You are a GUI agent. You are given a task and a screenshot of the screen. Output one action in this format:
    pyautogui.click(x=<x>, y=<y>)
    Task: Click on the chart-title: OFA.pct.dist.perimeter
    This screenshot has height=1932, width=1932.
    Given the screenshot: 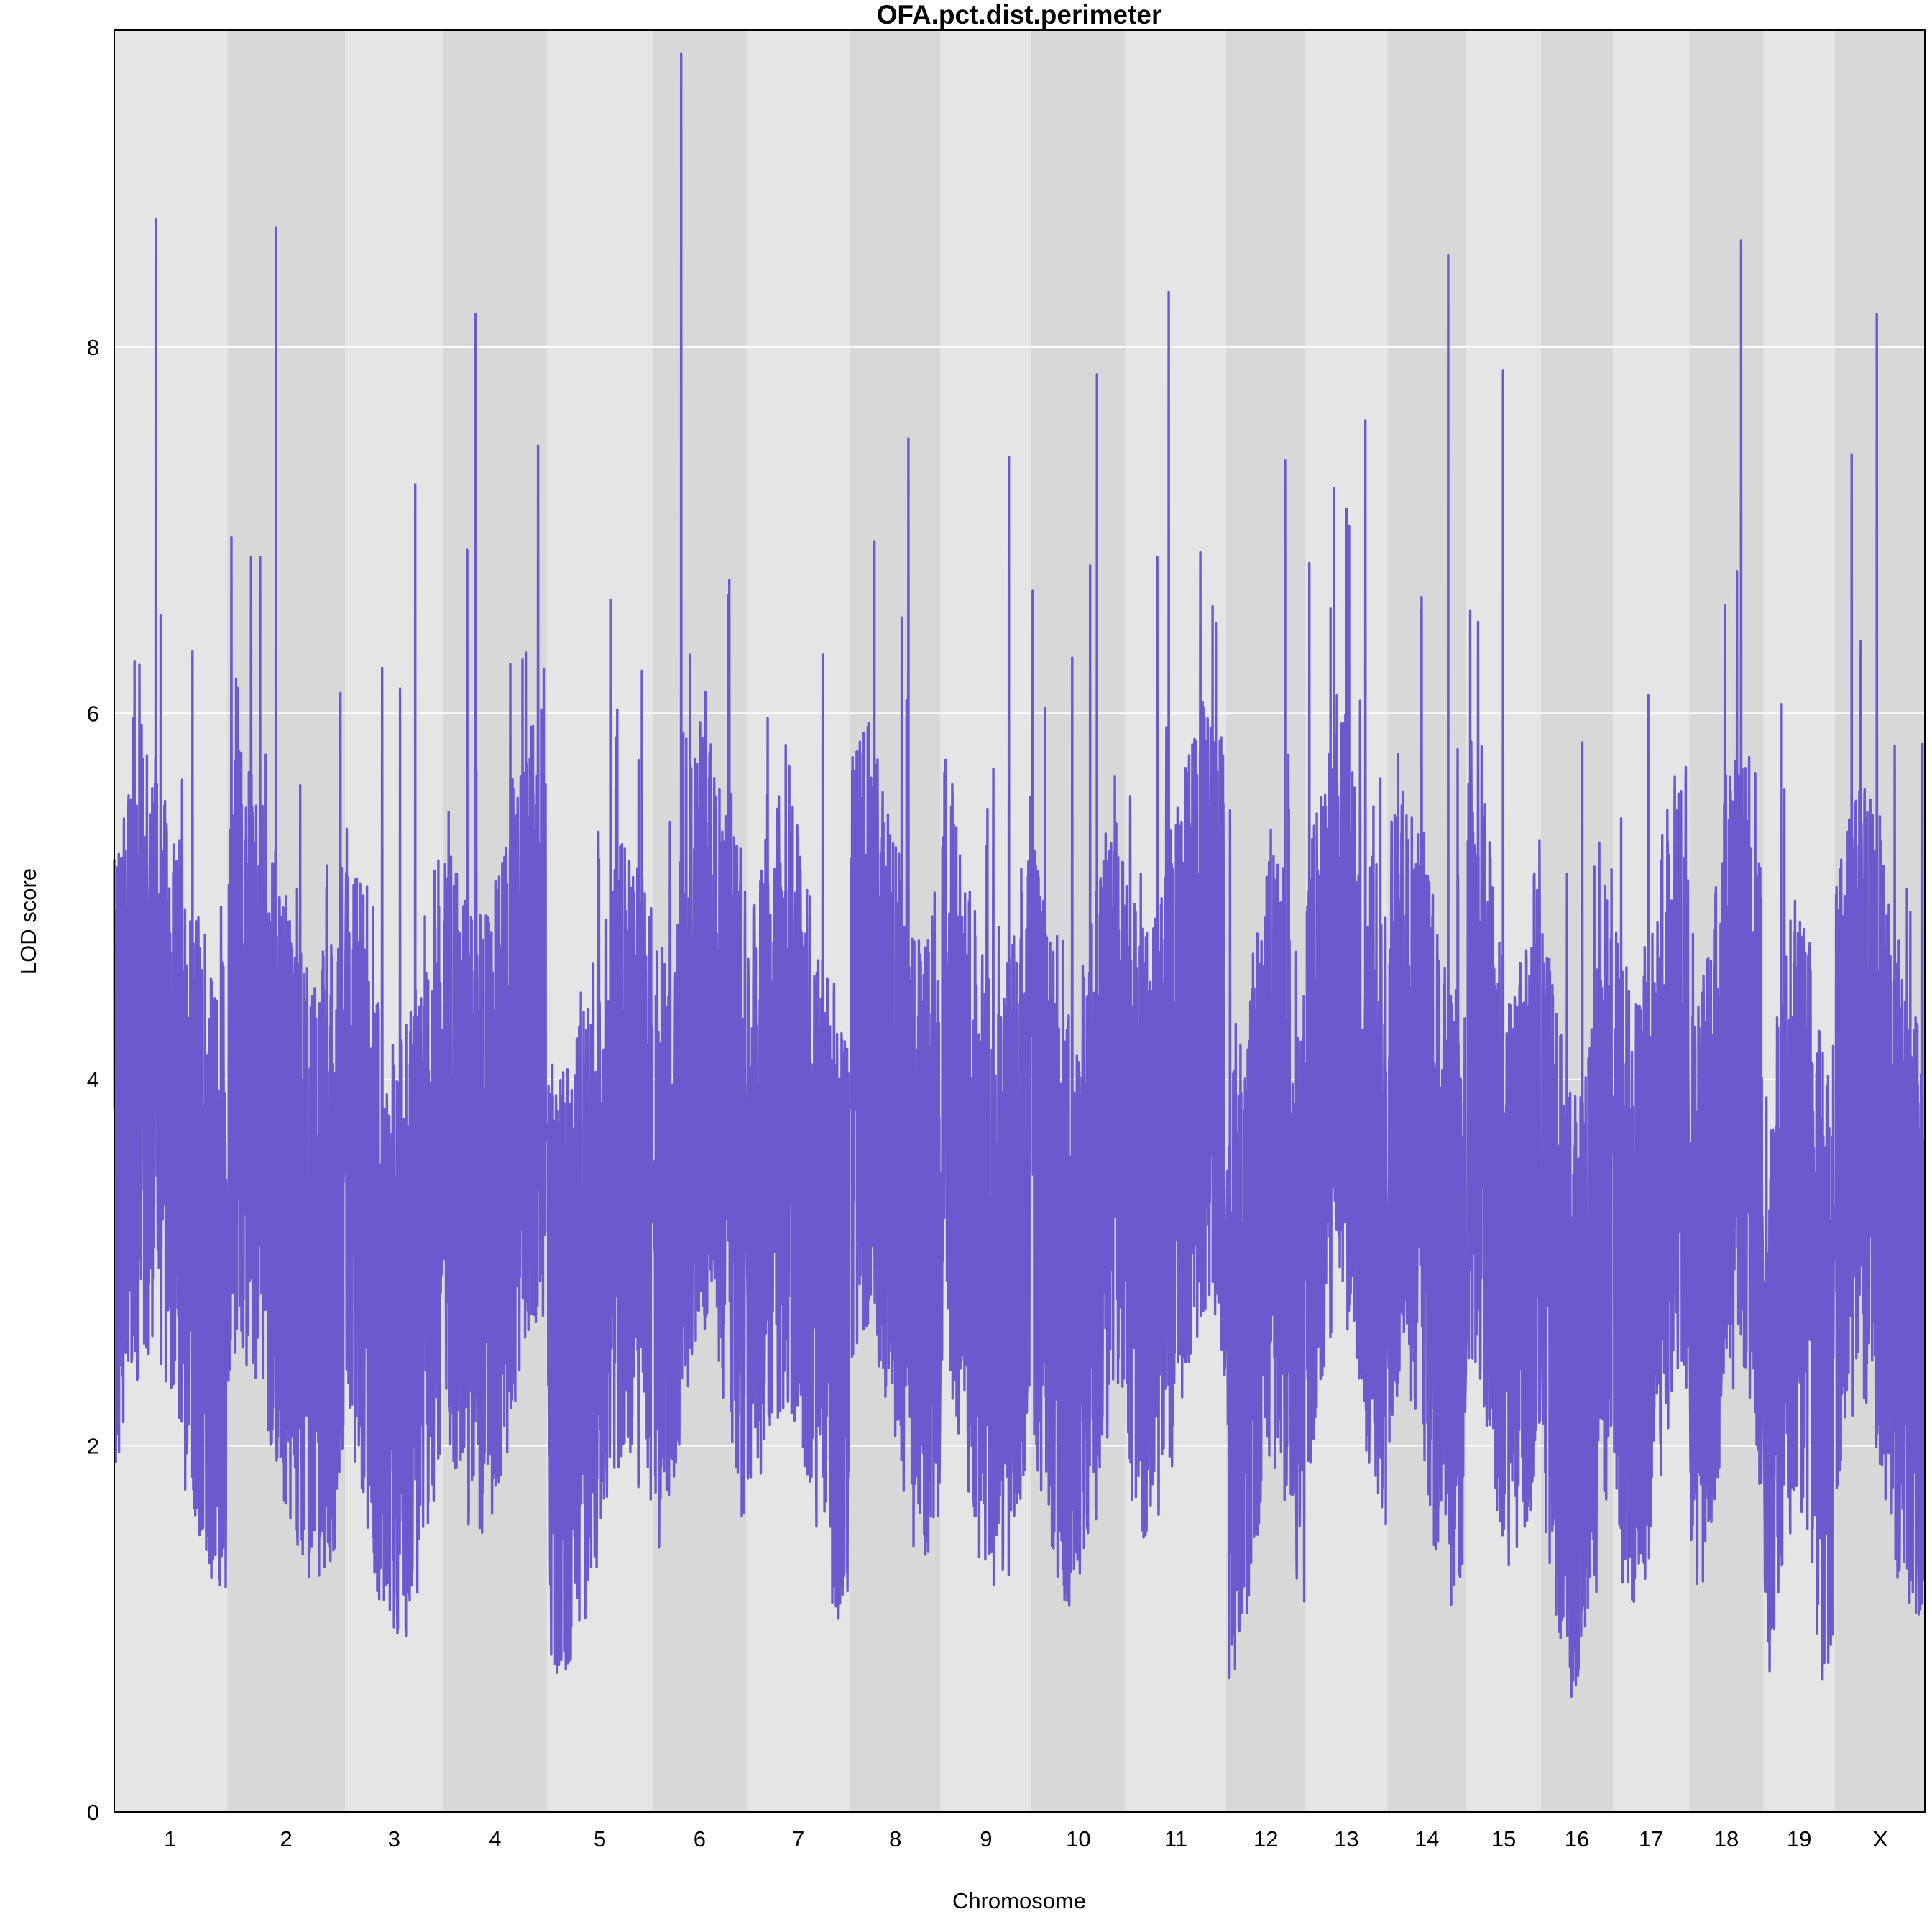 What is the action you would take?
    pyautogui.click(x=1019, y=14)
    